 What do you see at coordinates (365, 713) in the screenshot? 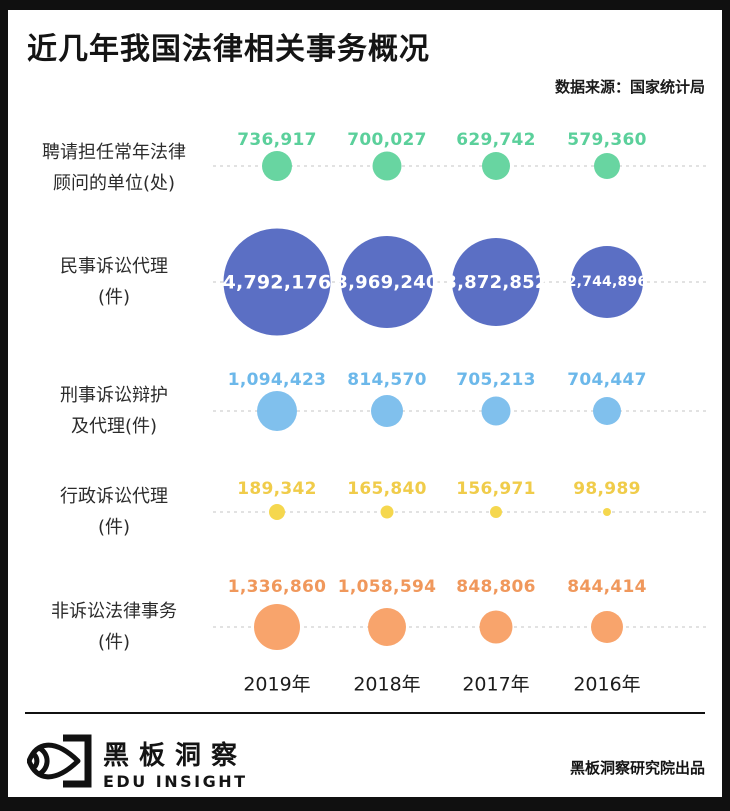
I see `footer-divider` at bounding box center [365, 713].